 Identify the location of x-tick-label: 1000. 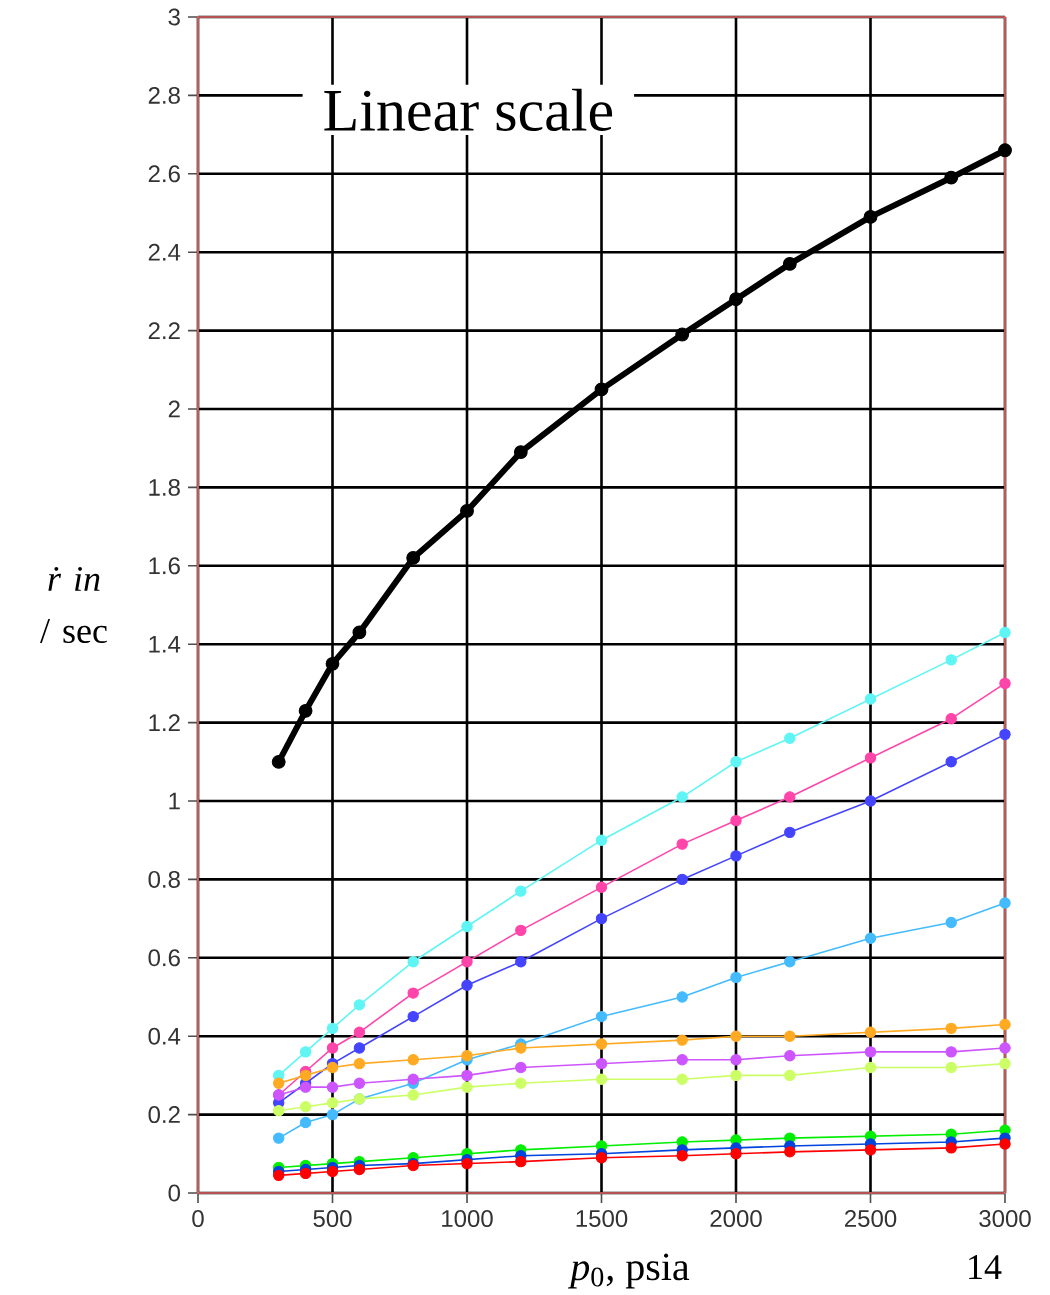
(467, 1219).